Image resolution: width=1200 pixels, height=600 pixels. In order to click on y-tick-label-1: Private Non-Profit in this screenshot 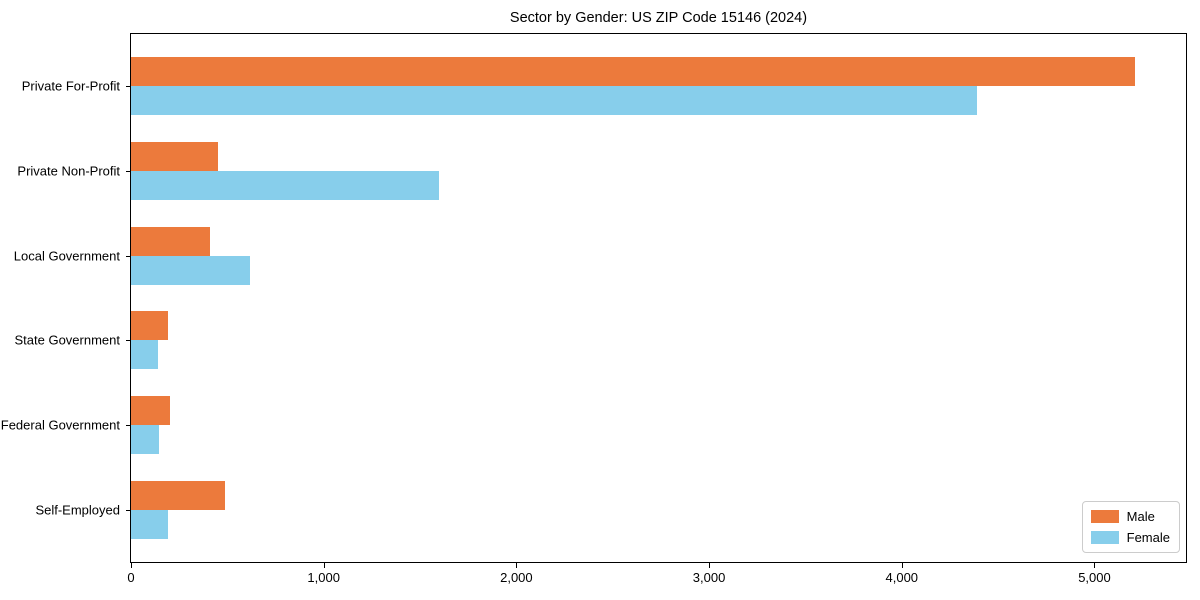, I will do `click(68, 171)`.